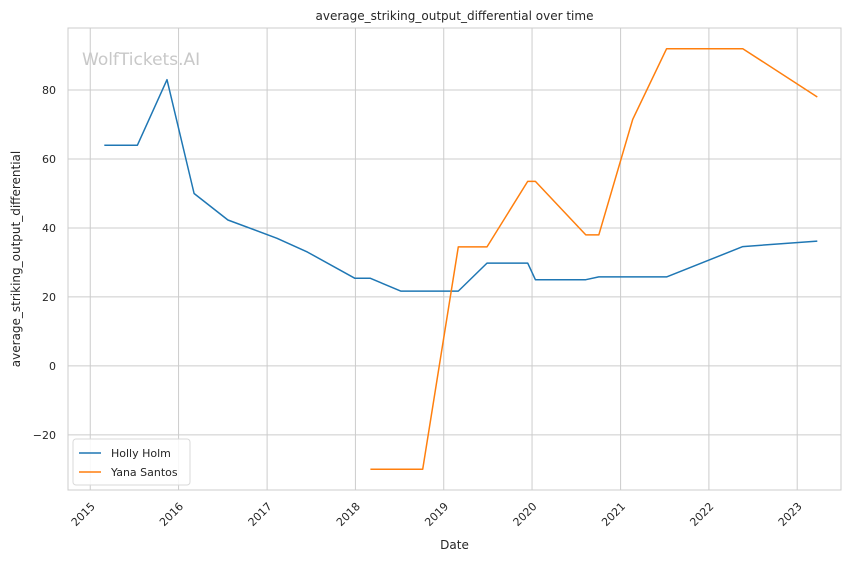 The height and width of the screenshot is (561, 850). I want to click on y-axis-label: average_striking_output_differential, so click(16, 259).